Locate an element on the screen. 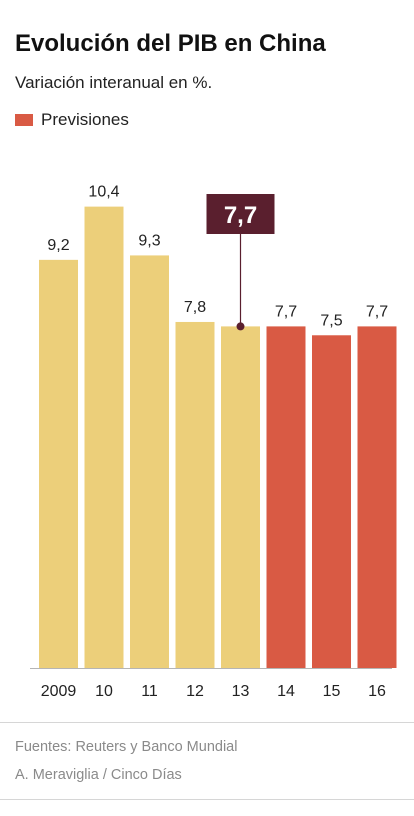 The height and width of the screenshot is (816, 414). x-tick-label-16: 16 is located at coordinates (377, 691).